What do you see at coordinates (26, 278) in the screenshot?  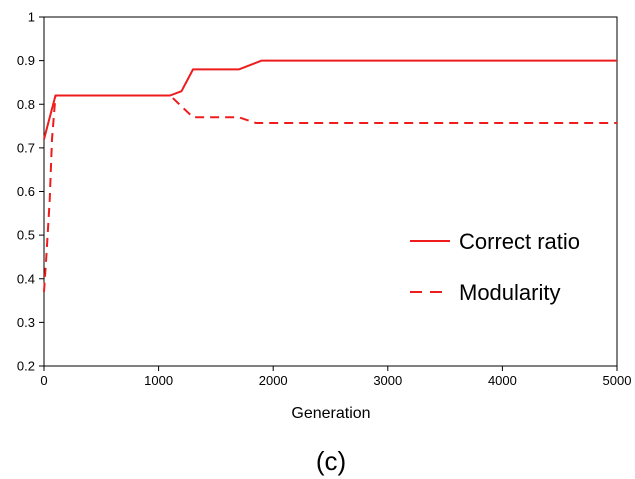 I see `y-tick-label: 0.4` at bounding box center [26, 278].